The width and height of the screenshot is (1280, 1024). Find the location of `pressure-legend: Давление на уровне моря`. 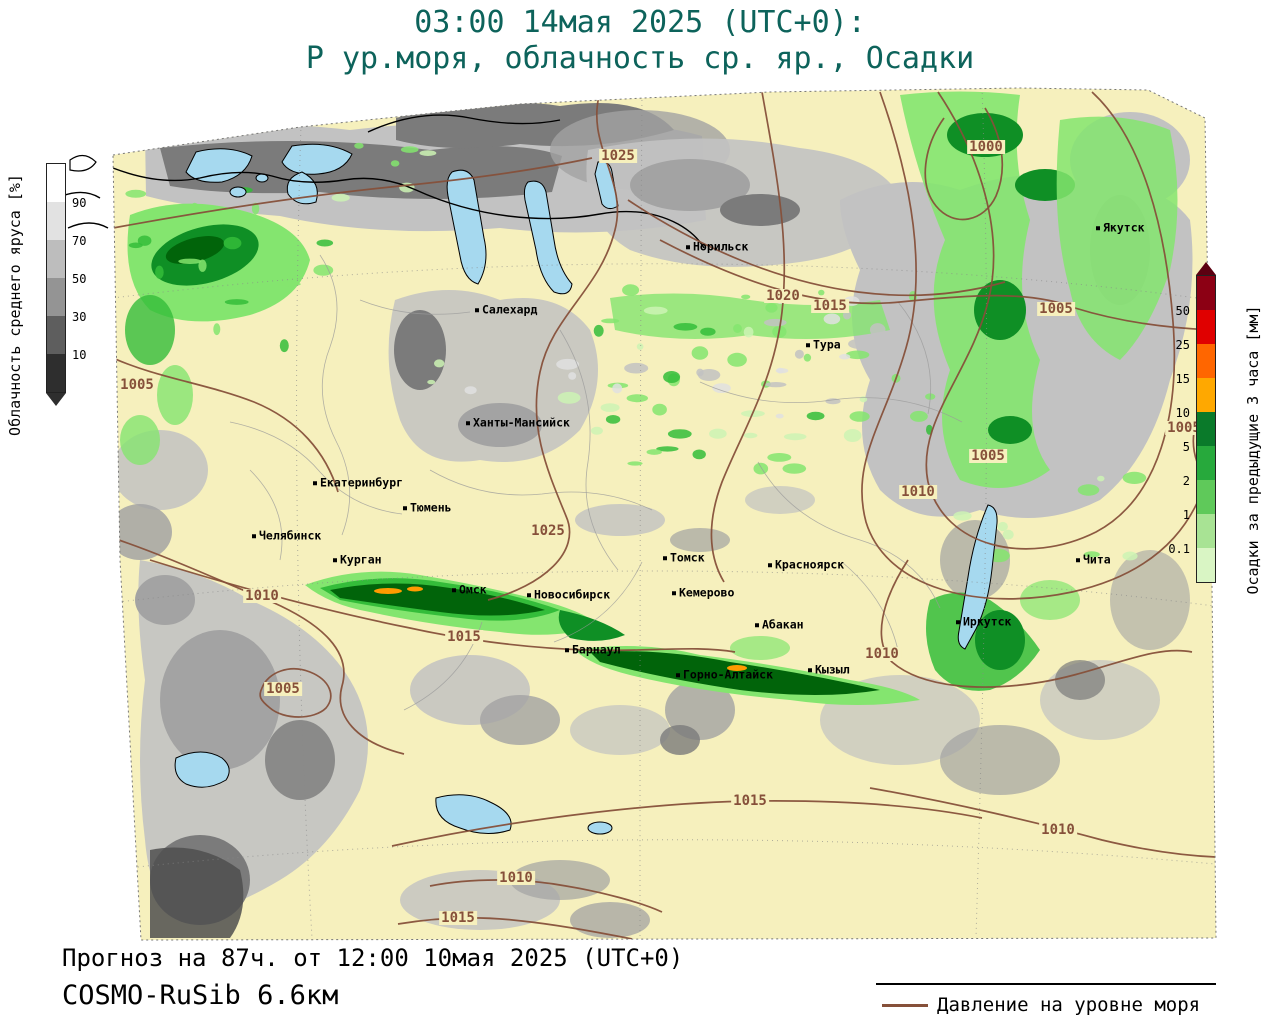

pressure-legend: Давление на уровне моря is located at coordinates (1041, 1005).